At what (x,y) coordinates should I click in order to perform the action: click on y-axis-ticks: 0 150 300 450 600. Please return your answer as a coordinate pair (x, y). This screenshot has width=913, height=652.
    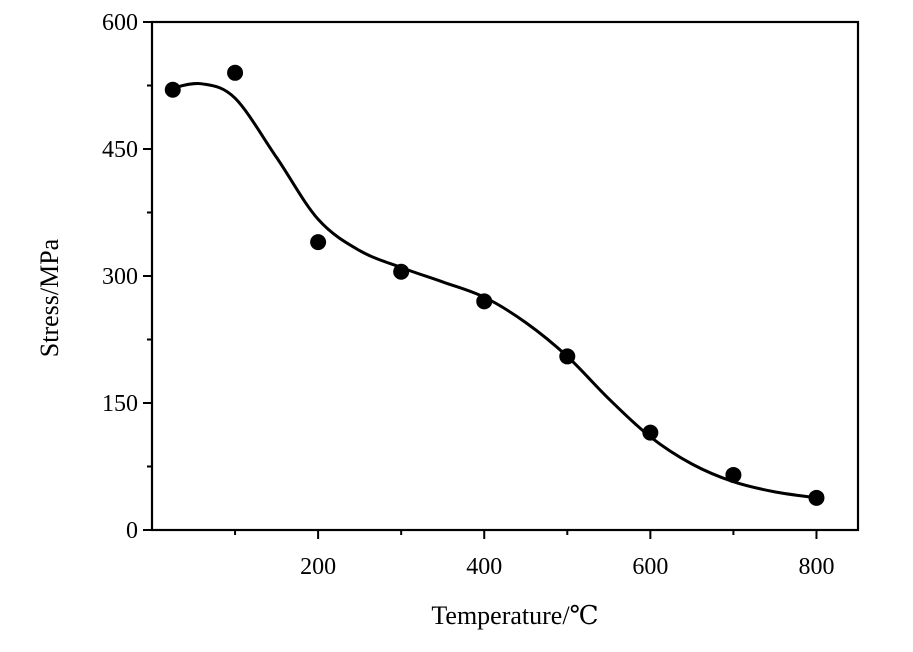
    Looking at the image, I should click on (127, 277).